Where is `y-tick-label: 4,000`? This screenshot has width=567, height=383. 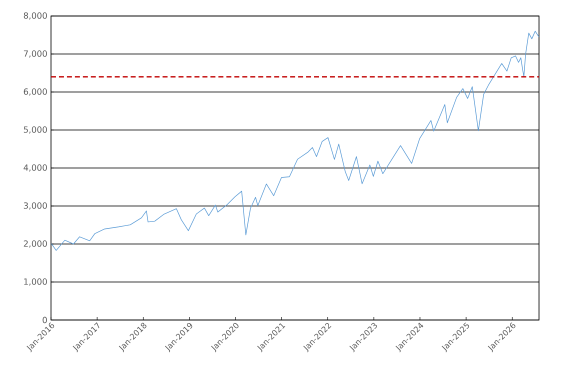 y-tick-label: 4,000 is located at coordinates (35, 168).